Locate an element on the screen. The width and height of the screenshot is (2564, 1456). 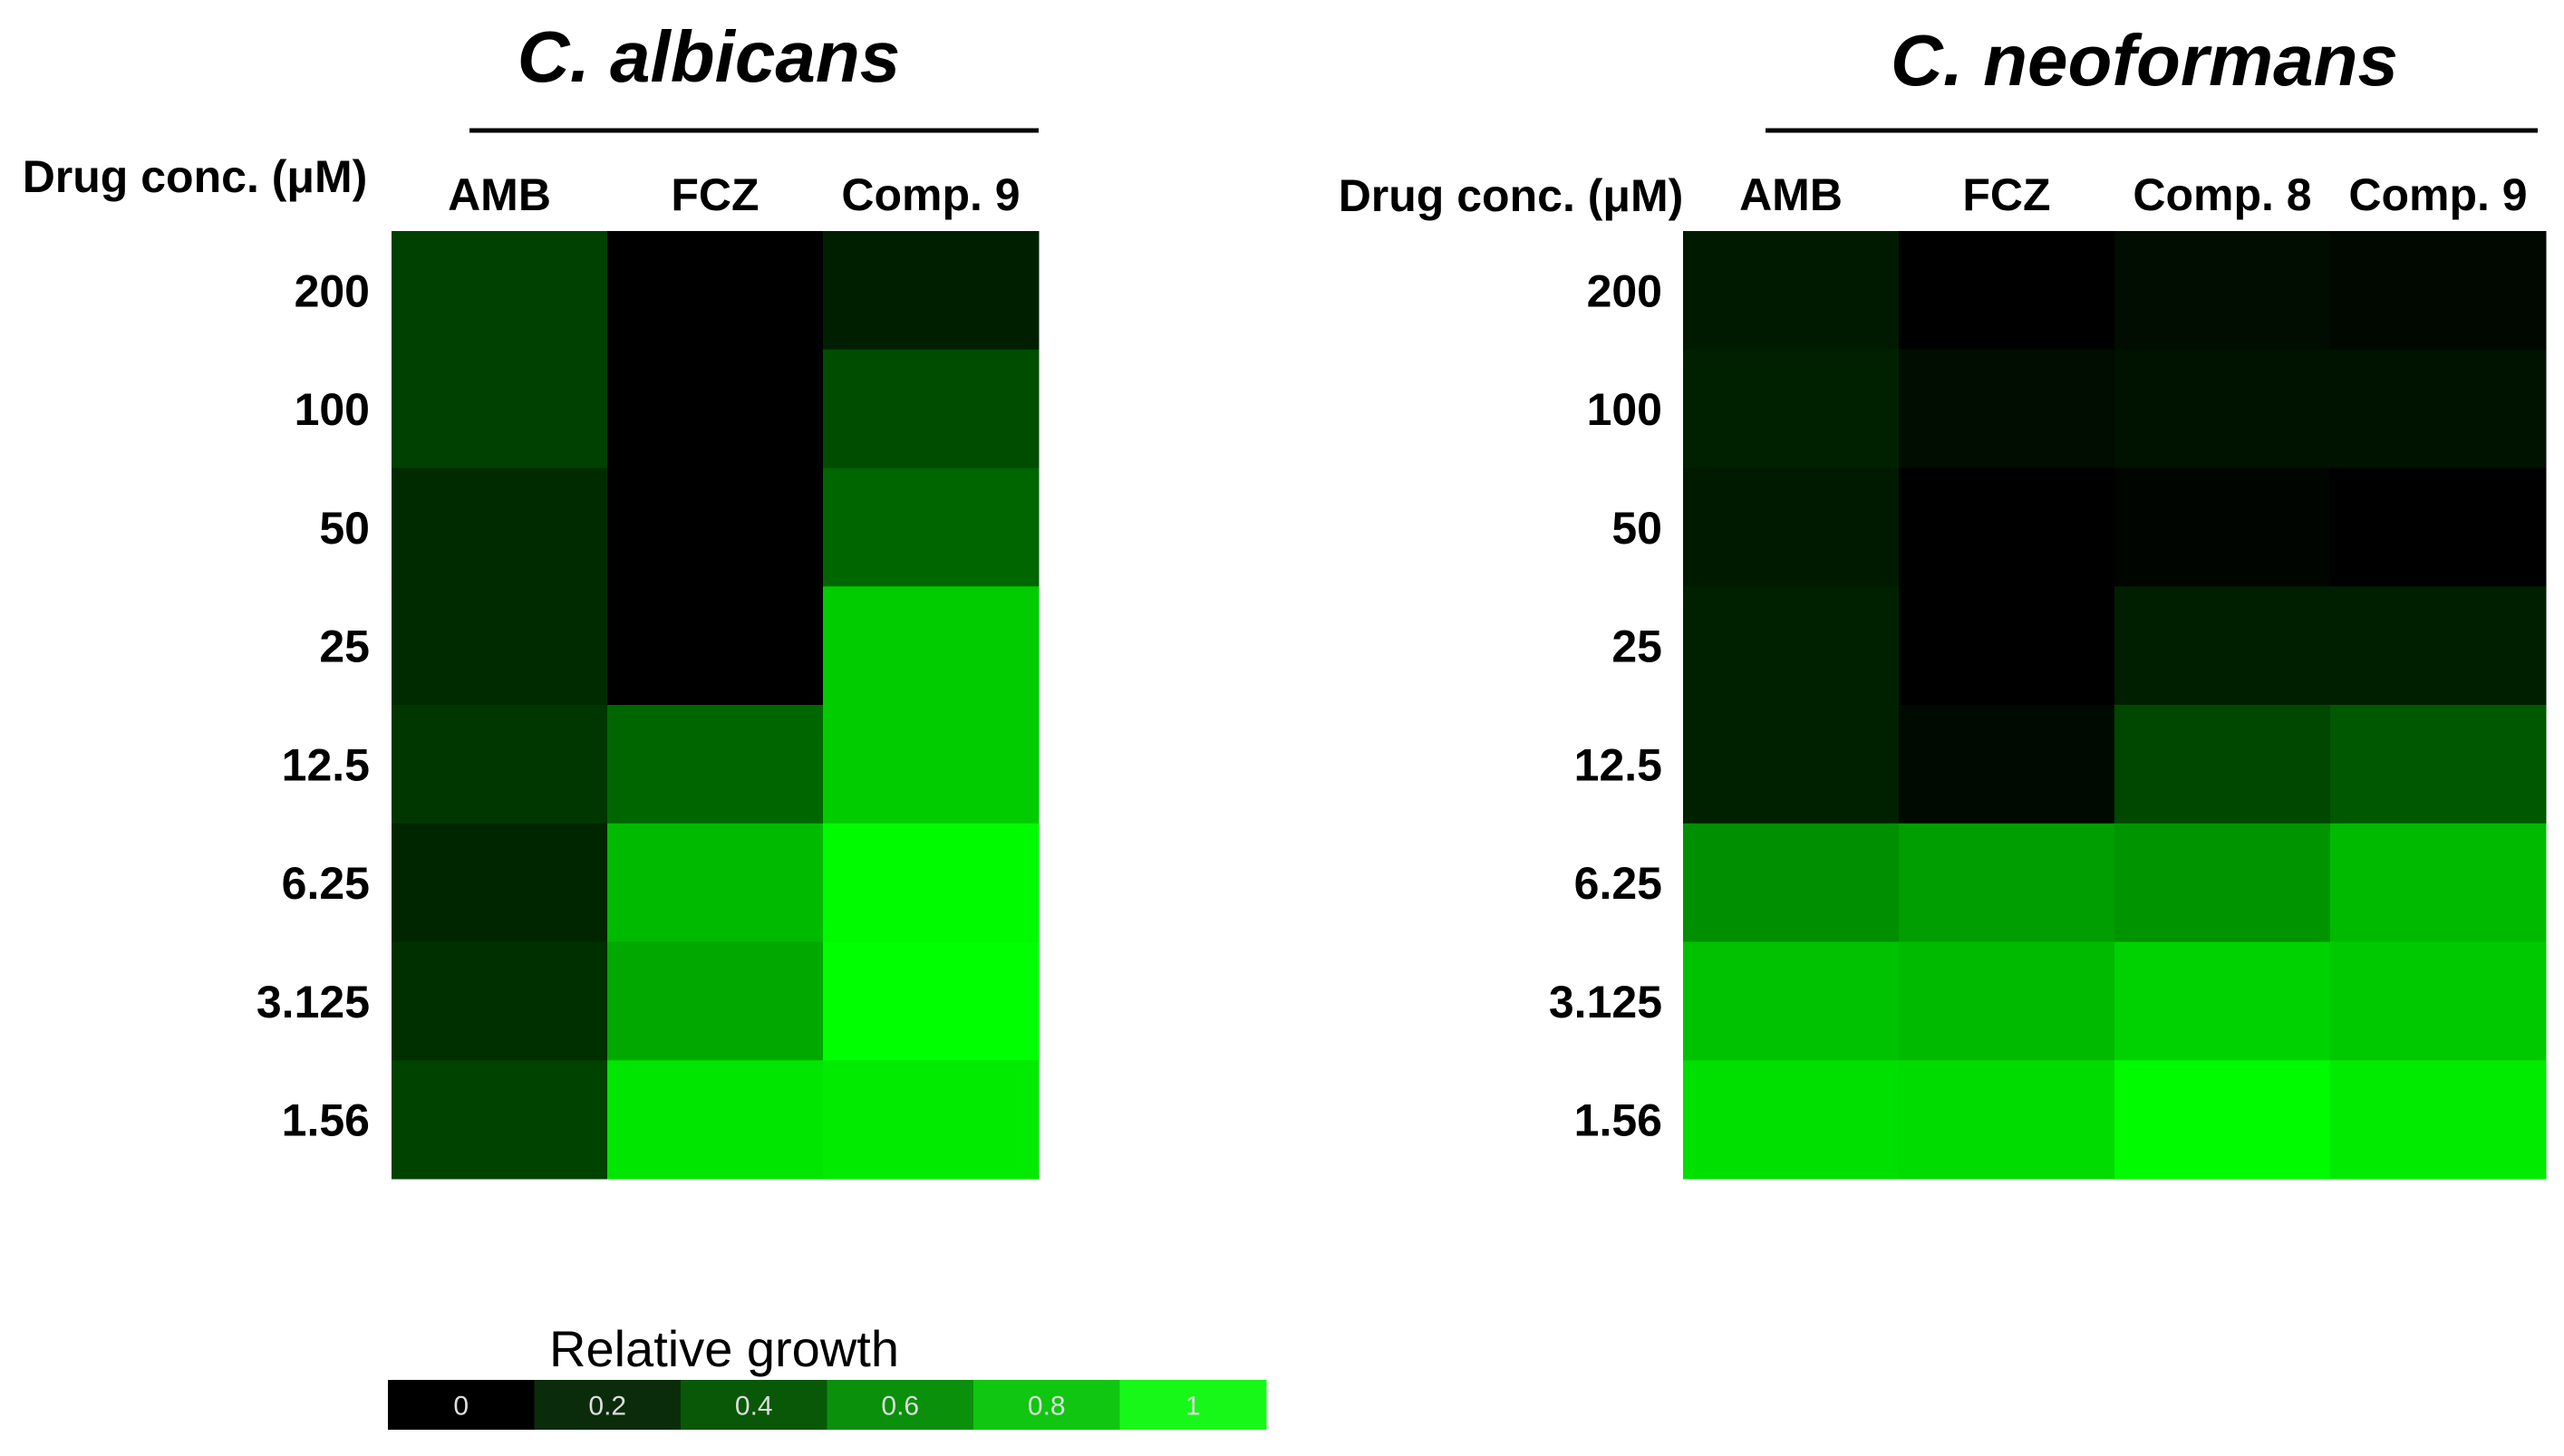
row-labels-neoformans: 200 100 50 25 12.5 6.25 3.125 1.56 is located at coordinates (1605, 705).